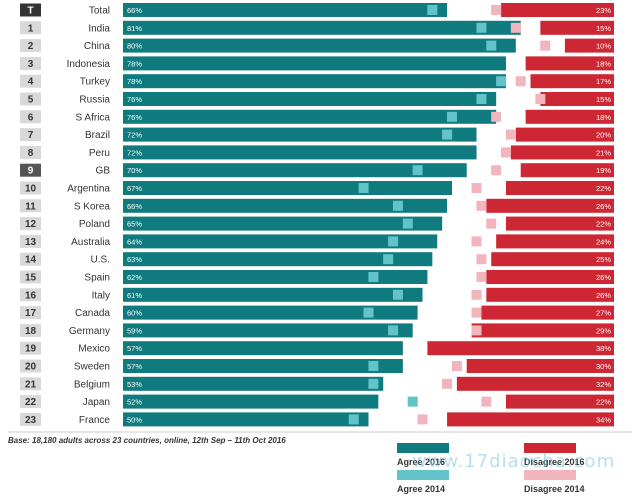 Image resolution: width=640 pixels, height=498 pixels. Describe the element at coordinates (30, 10) in the screenshot. I see `rank-box-total` at that location.